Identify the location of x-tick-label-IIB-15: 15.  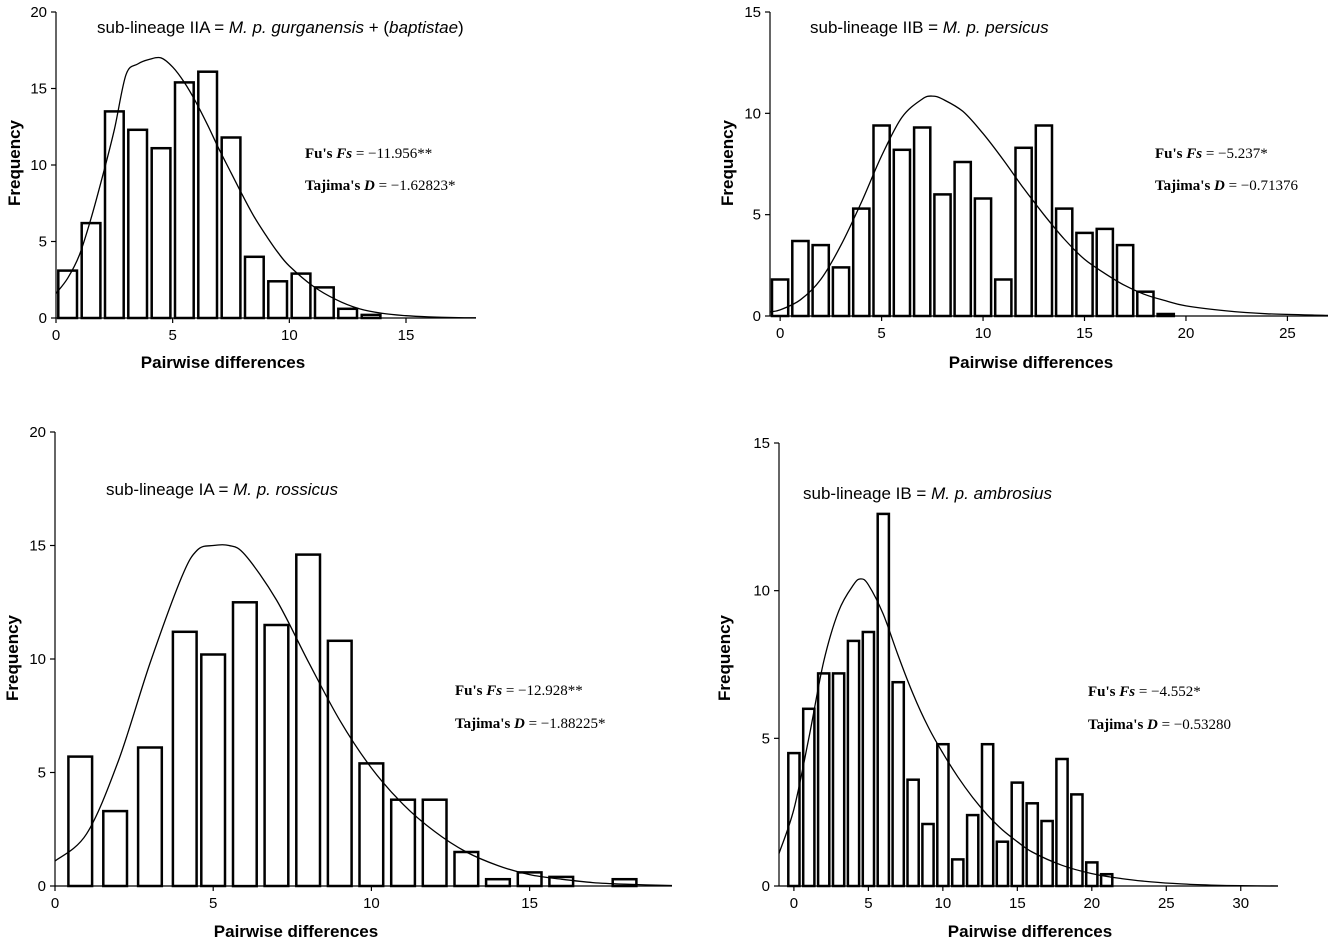
(1084, 333).